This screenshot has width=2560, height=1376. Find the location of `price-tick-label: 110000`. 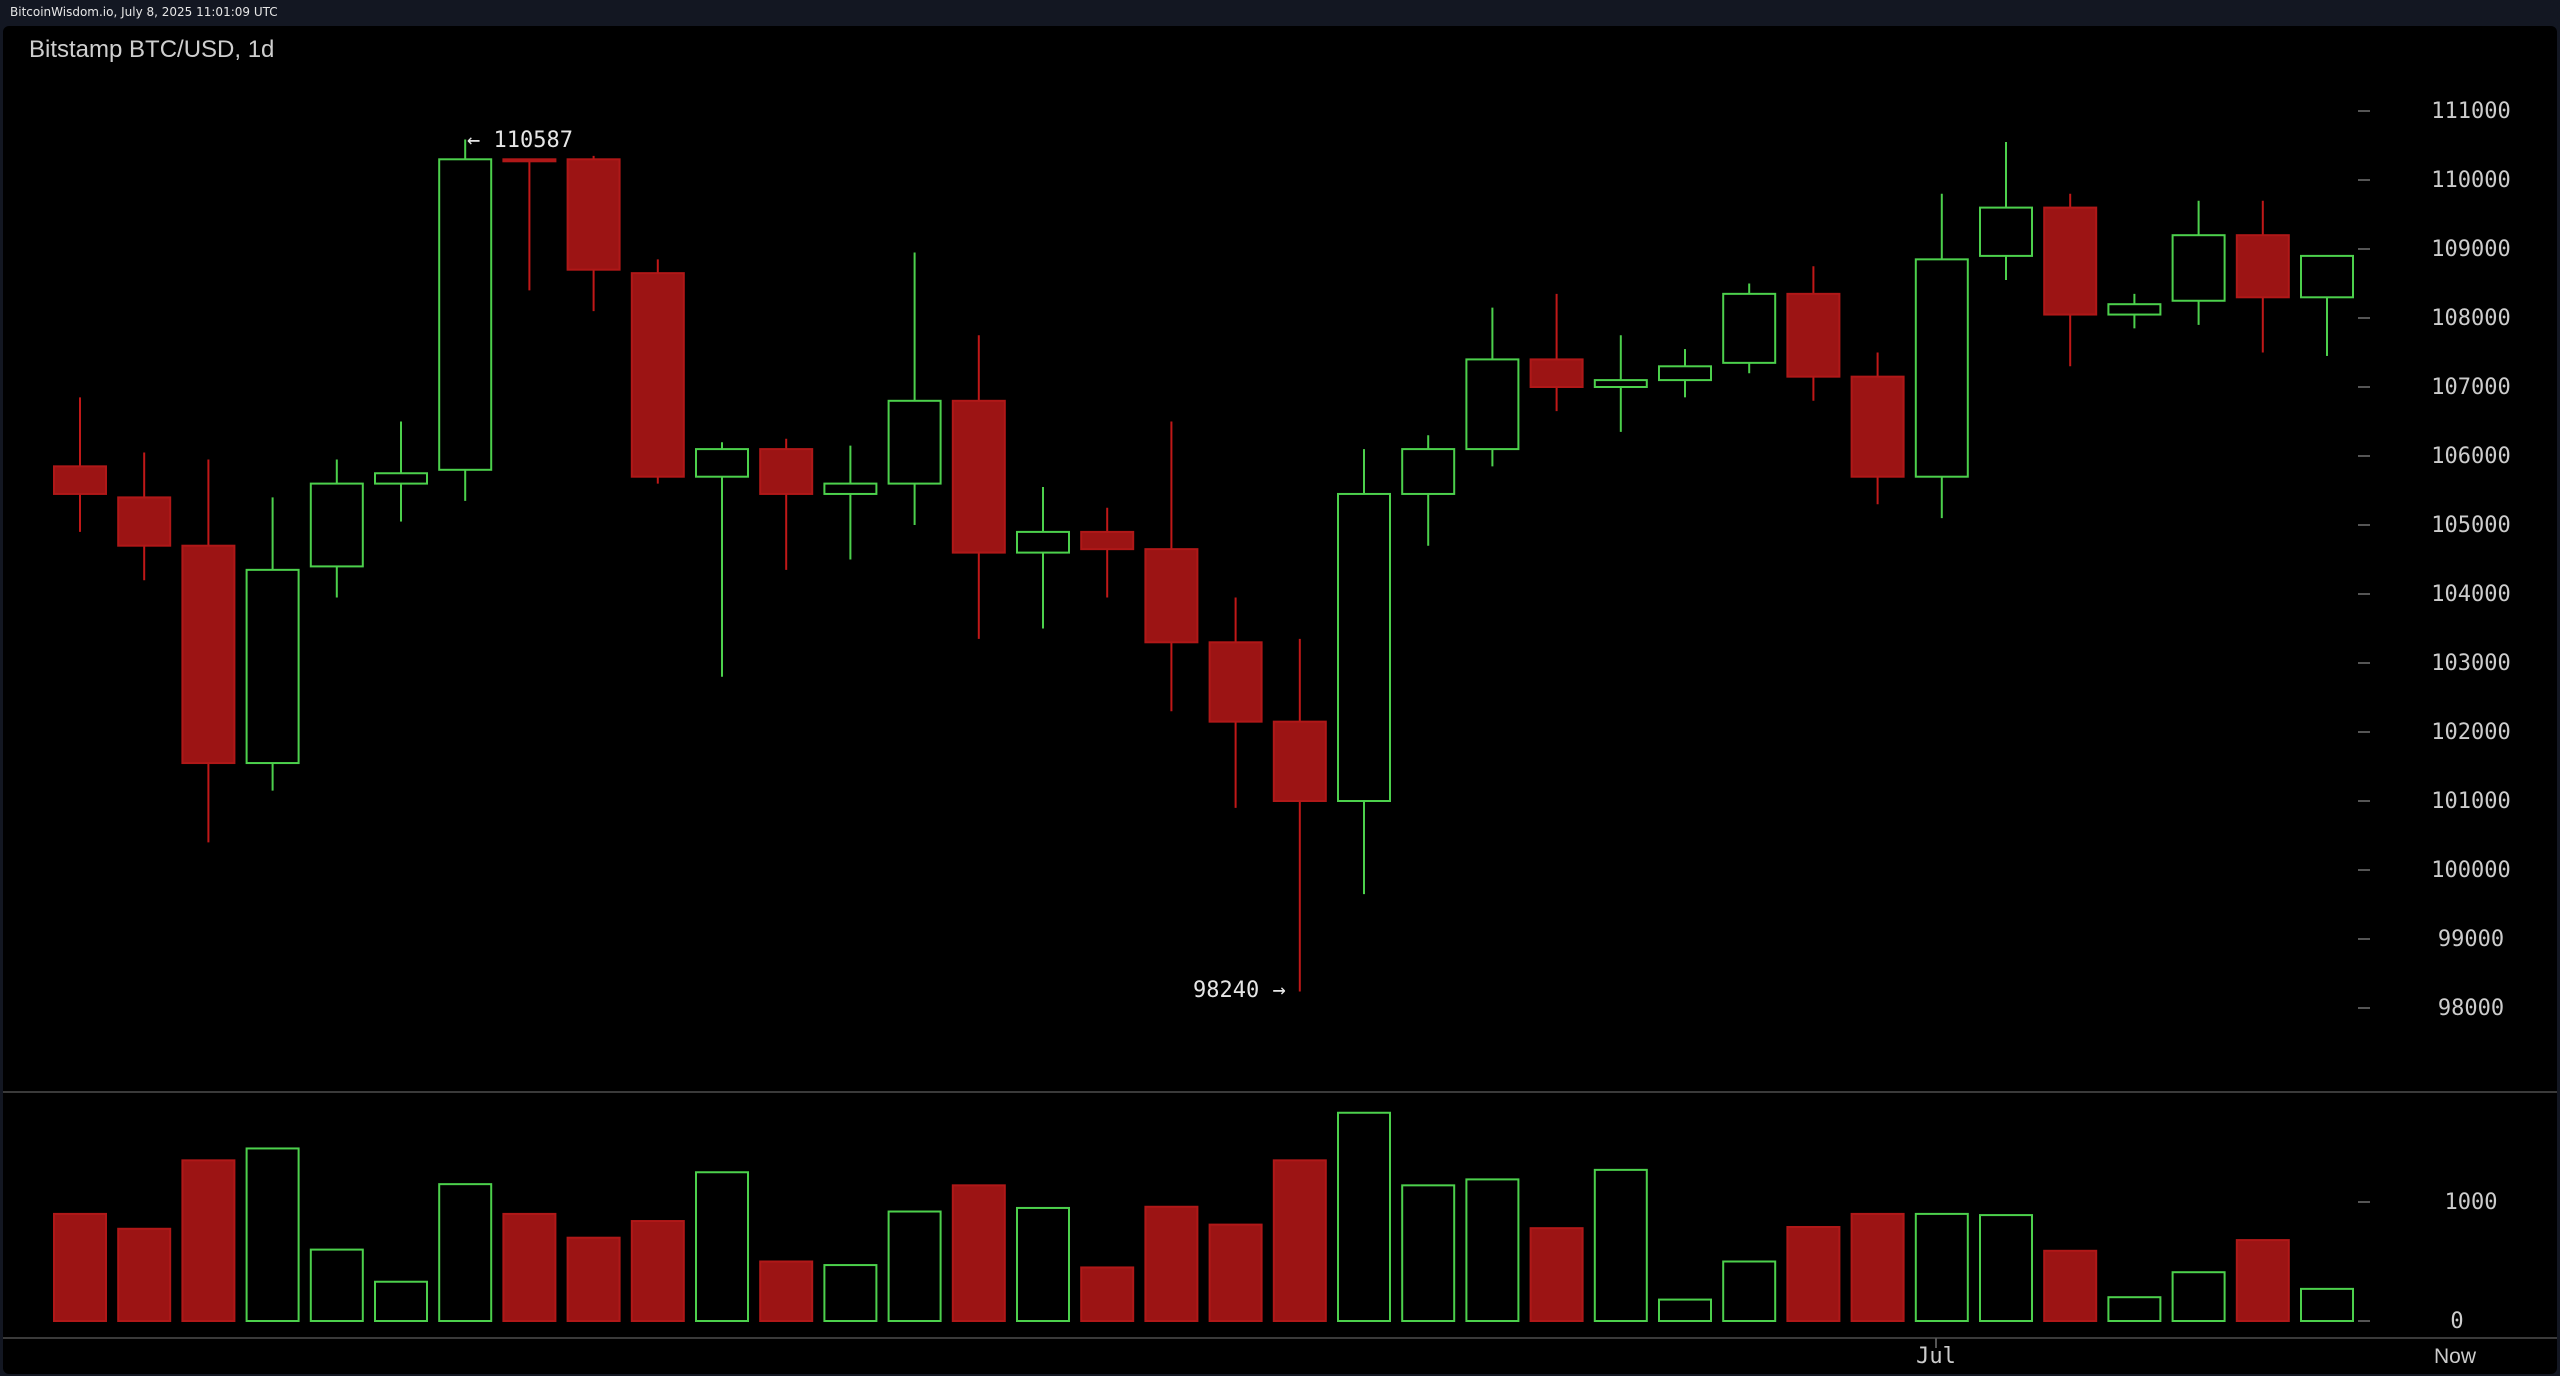

price-tick-label: 110000 is located at coordinates (2470, 180).